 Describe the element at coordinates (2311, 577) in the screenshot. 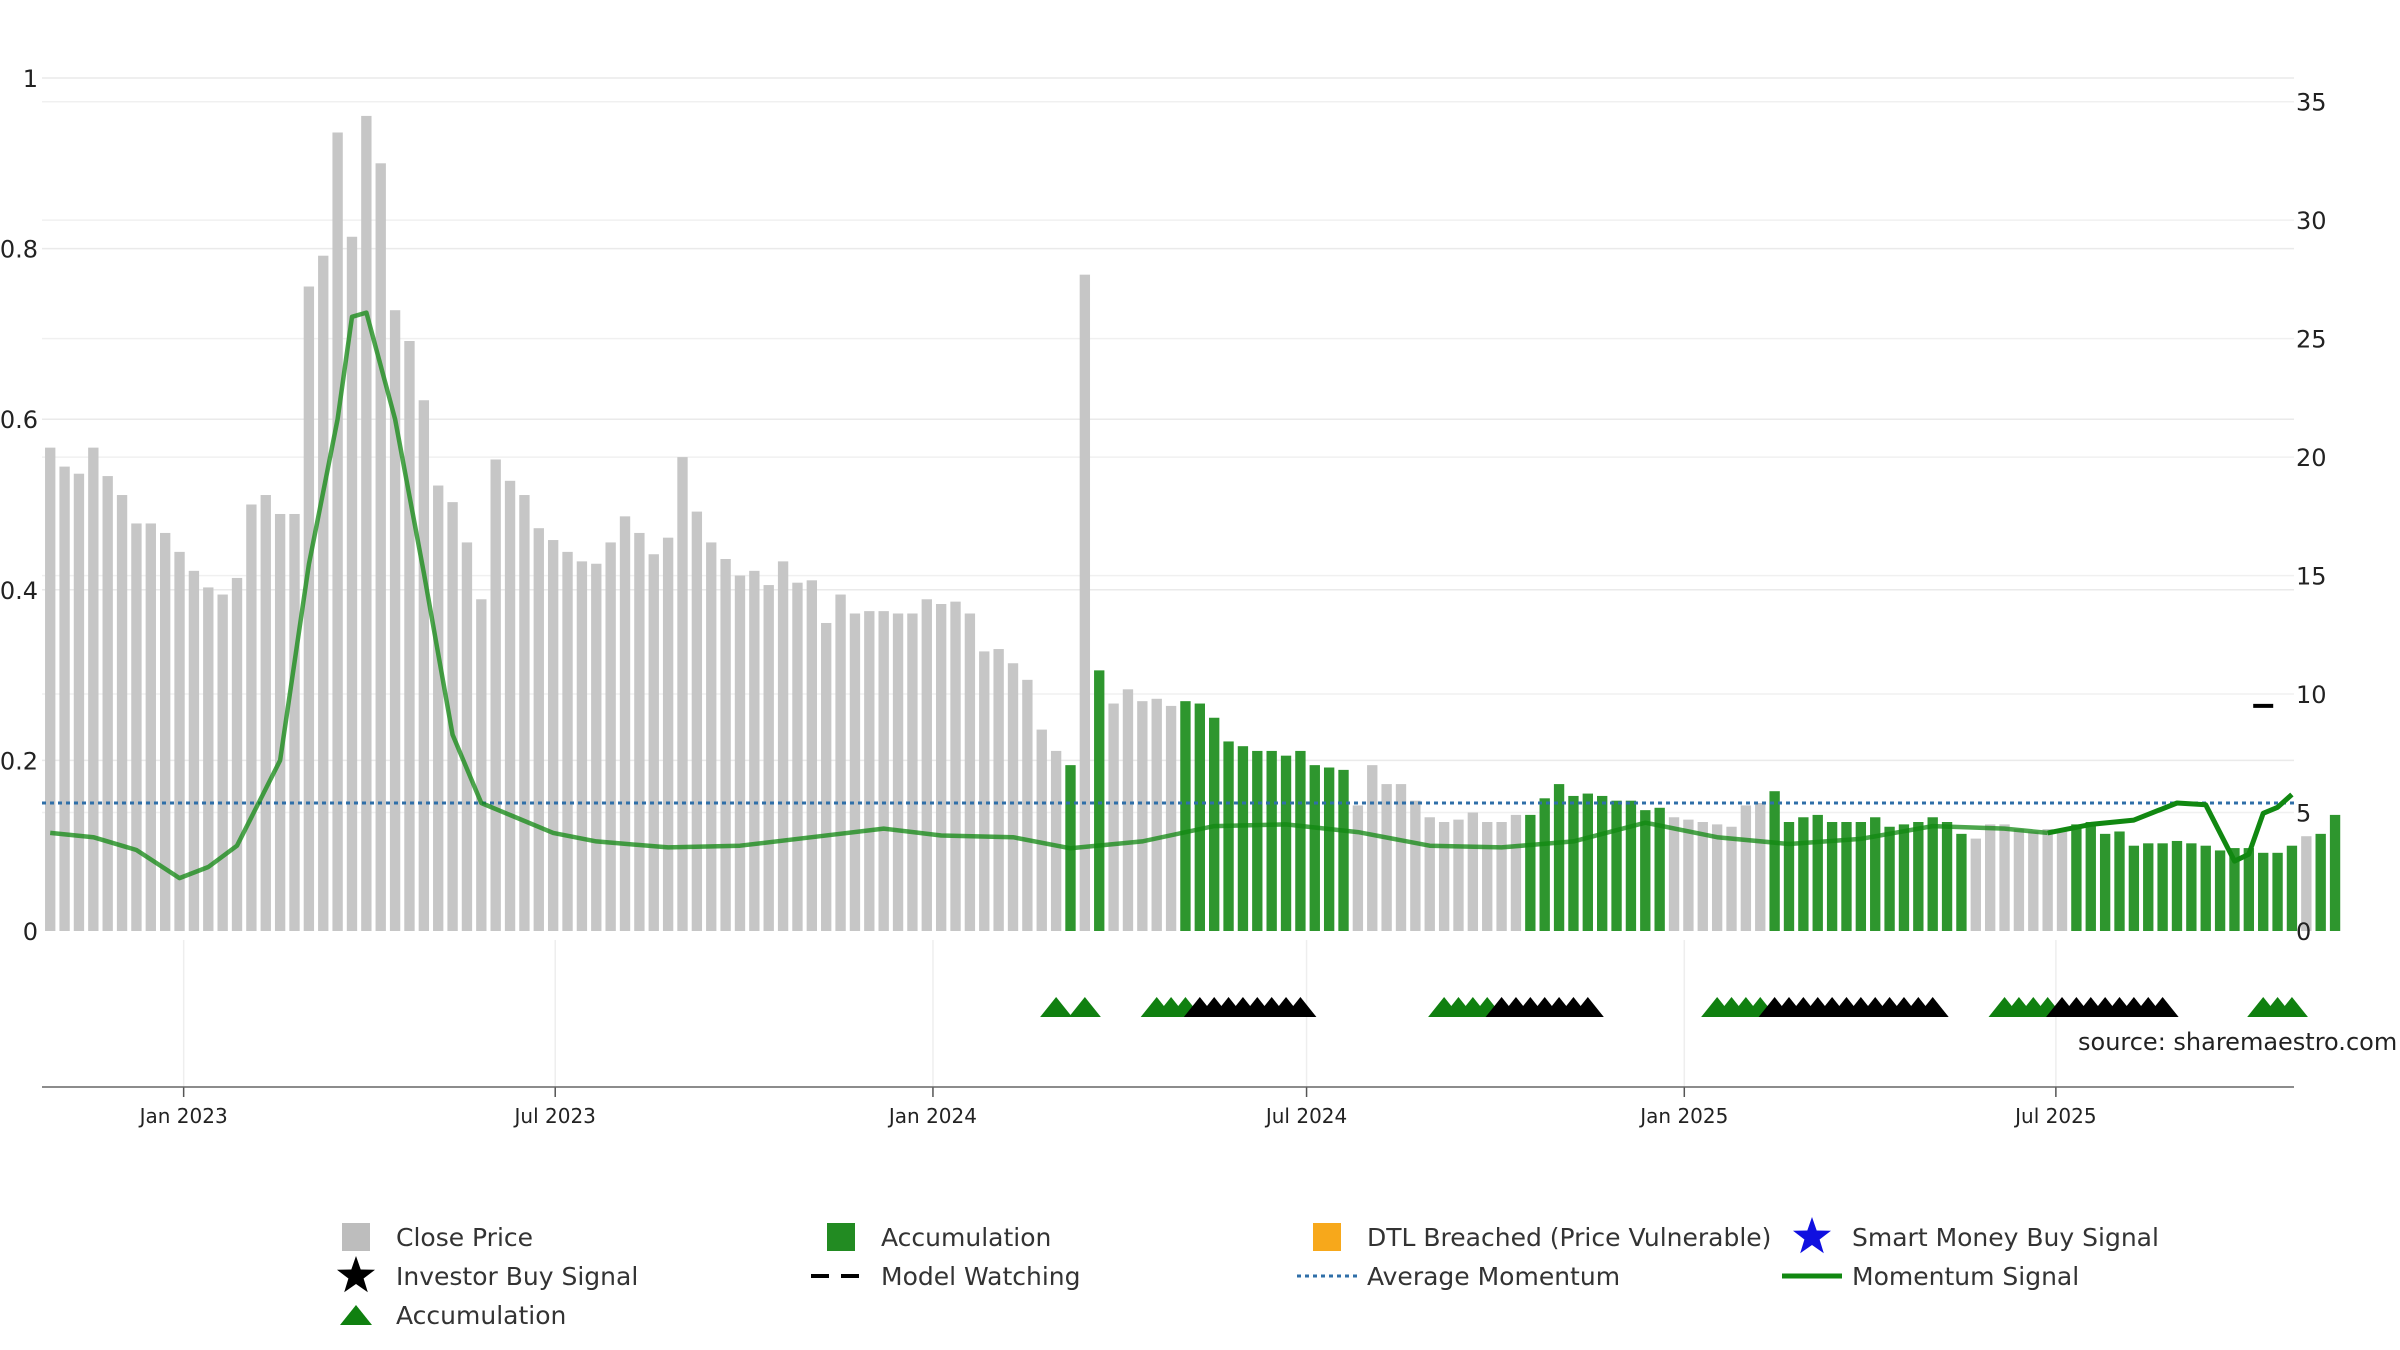

I see `y-right-tick-label: 15` at that location.